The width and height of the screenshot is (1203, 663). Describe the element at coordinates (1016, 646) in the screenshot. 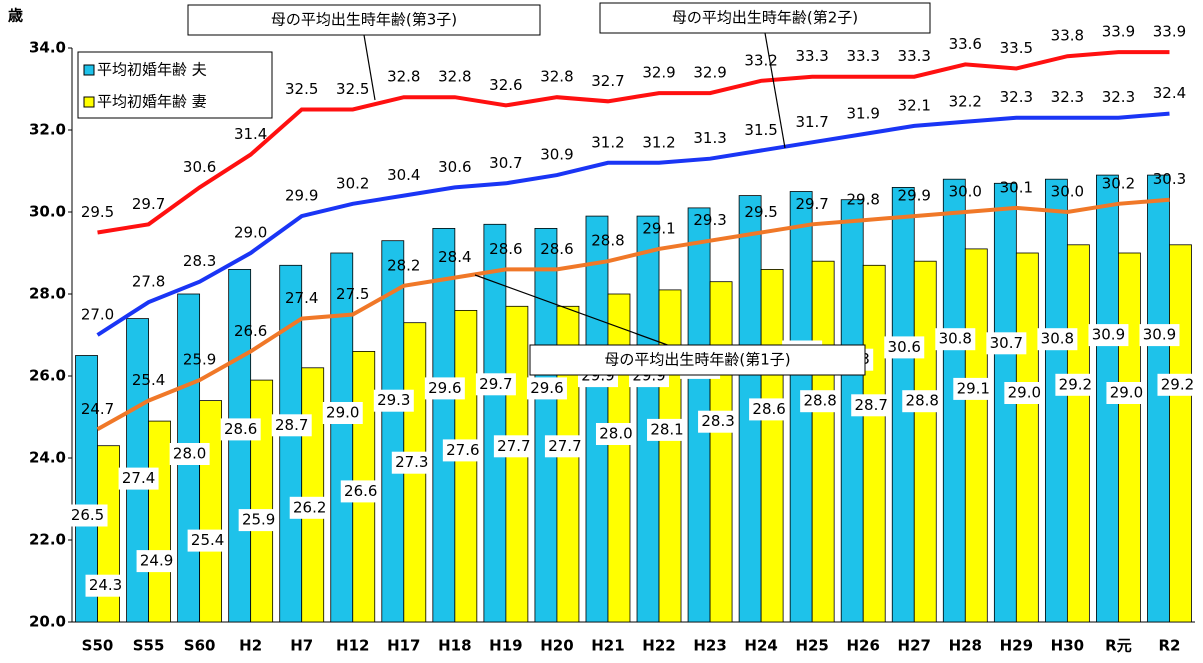

I see `x-tick-label: H29` at that location.